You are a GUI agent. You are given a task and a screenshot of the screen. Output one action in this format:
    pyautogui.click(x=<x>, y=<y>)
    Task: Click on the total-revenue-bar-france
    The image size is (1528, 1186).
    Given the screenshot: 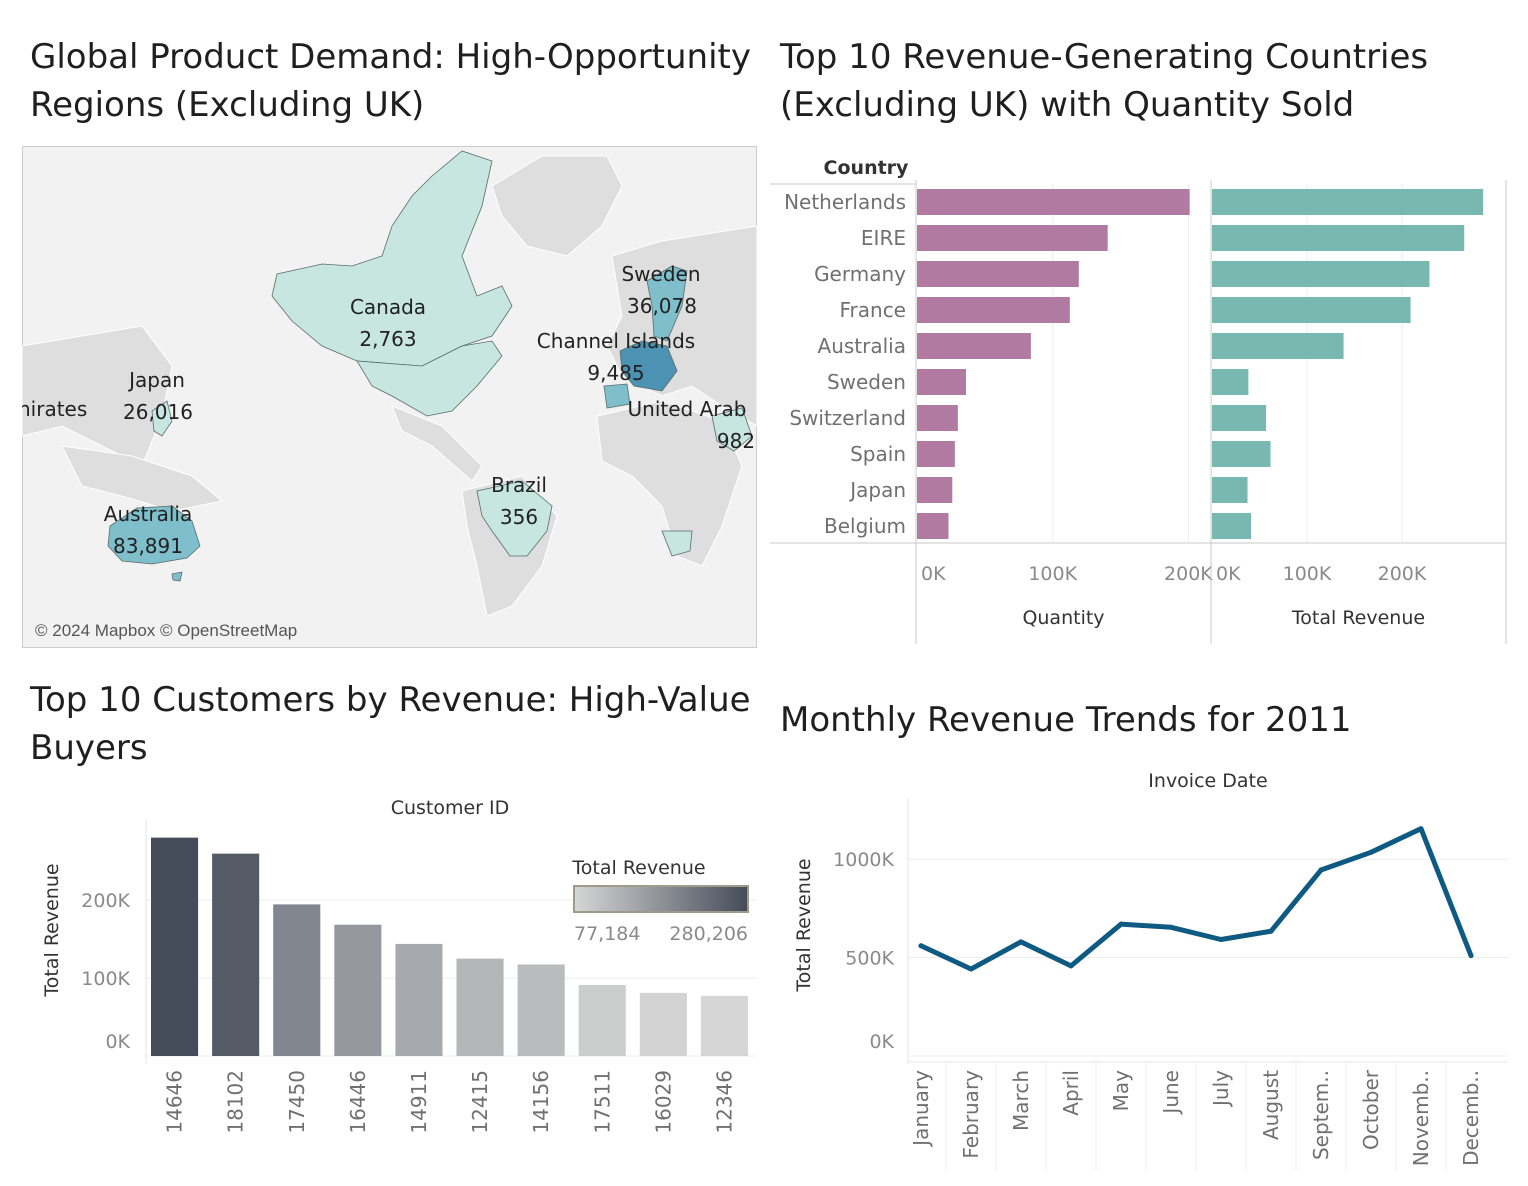 What is the action you would take?
    pyautogui.click(x=1311, y=310)
    